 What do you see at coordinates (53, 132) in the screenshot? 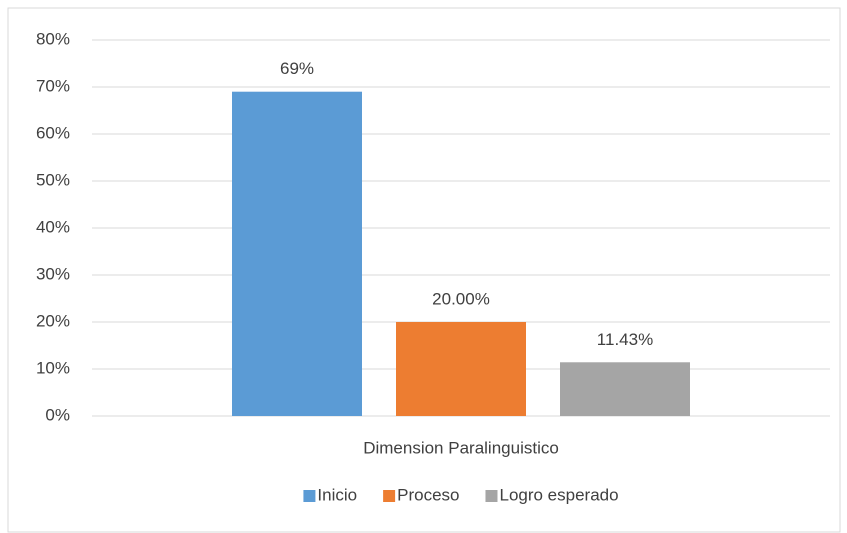
I see `y-tick-label: 60%` at bounding box center [53, 132].